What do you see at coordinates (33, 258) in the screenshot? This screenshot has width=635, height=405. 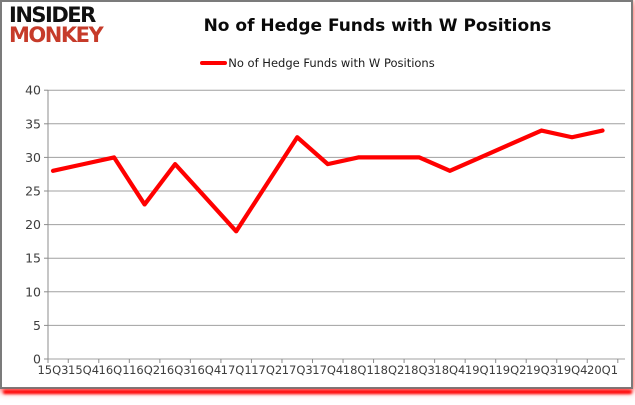 I see `y-axis-tick-label: 15` at bounding box center [33, 258].